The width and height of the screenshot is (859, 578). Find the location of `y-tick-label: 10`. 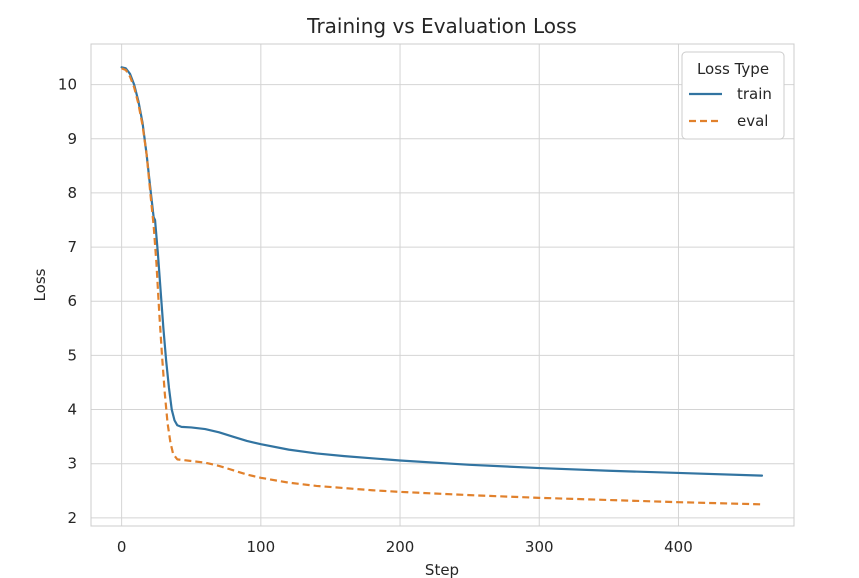

y-tick-label: 10 is located at coordinates (67, 85).